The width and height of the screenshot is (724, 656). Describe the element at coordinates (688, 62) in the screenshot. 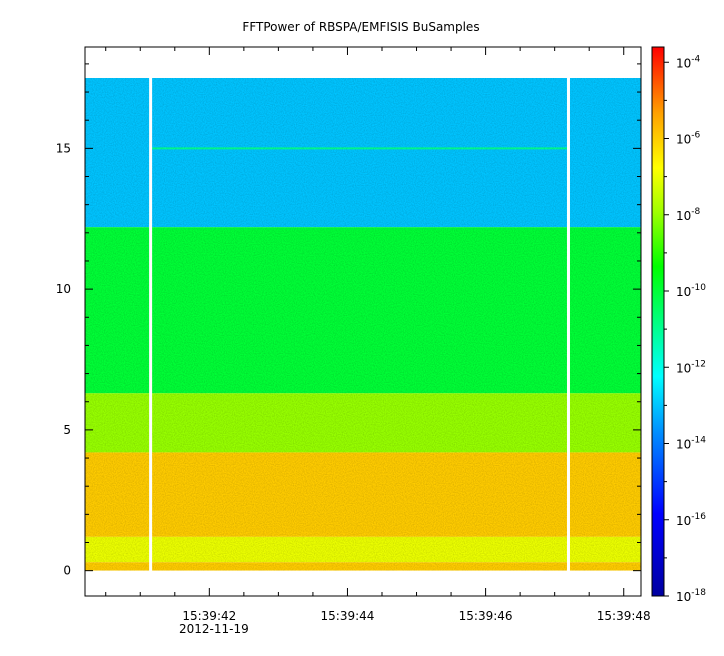

I see `colorbar-tick-label: 10⁻⁴` at that location.